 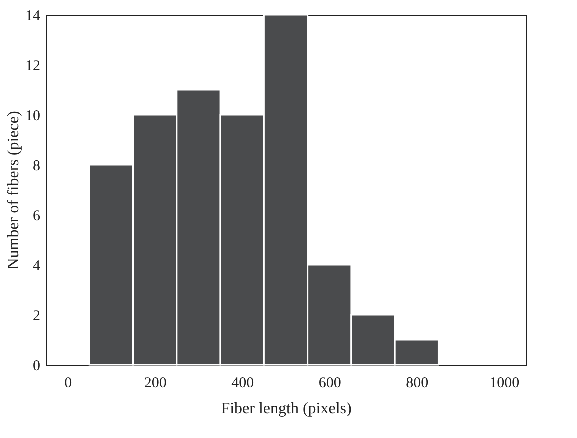 What do you see at coordinates (330, 384) in the screenshot?
I see `x-tick-label: 600` at bounding box center [330, 384].